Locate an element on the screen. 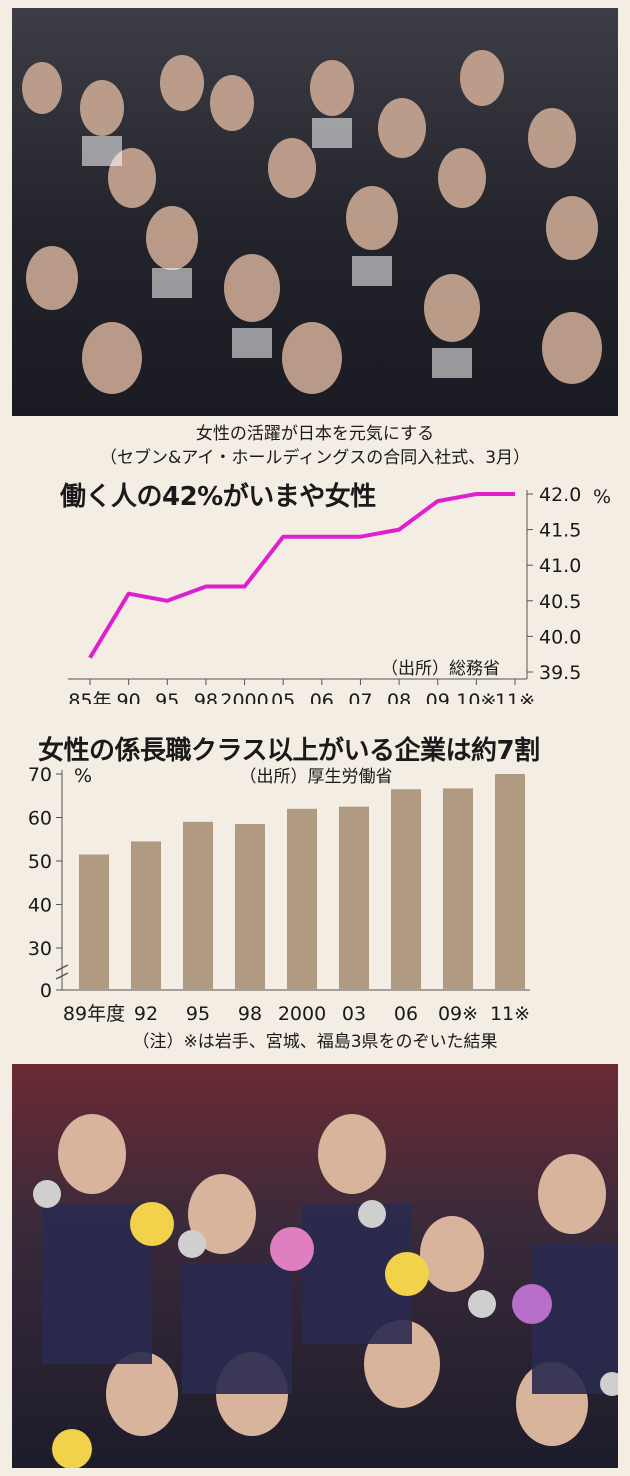 The width and height of the screenshot is (630, 1476). line-chart-x-tick-label: 98 is located at coordinates (206, 697).